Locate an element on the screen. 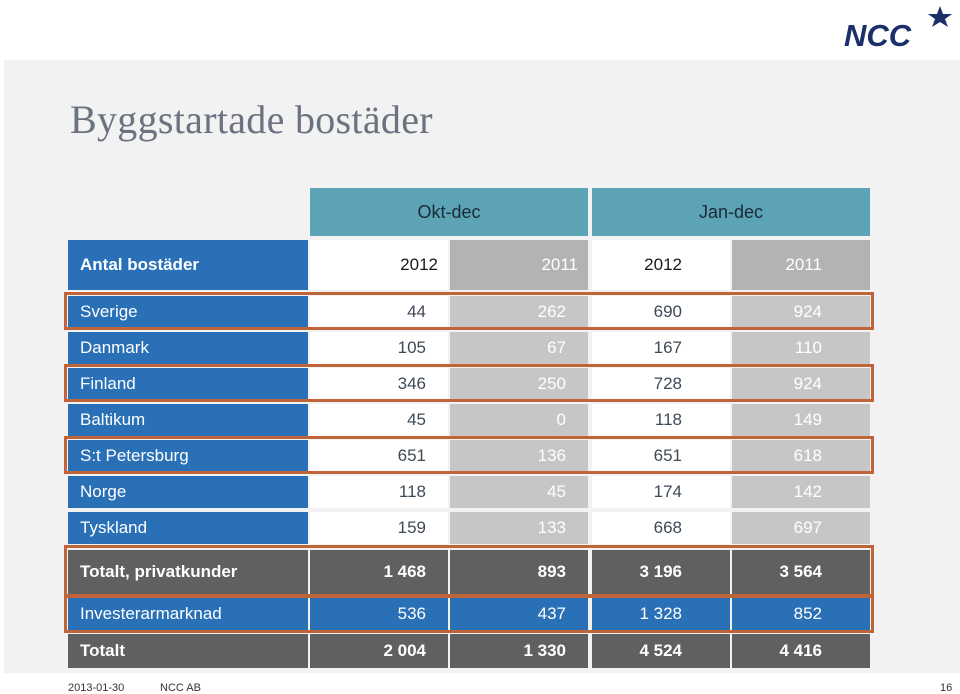  table-cell: 174 is located at coordinates (661, 492).